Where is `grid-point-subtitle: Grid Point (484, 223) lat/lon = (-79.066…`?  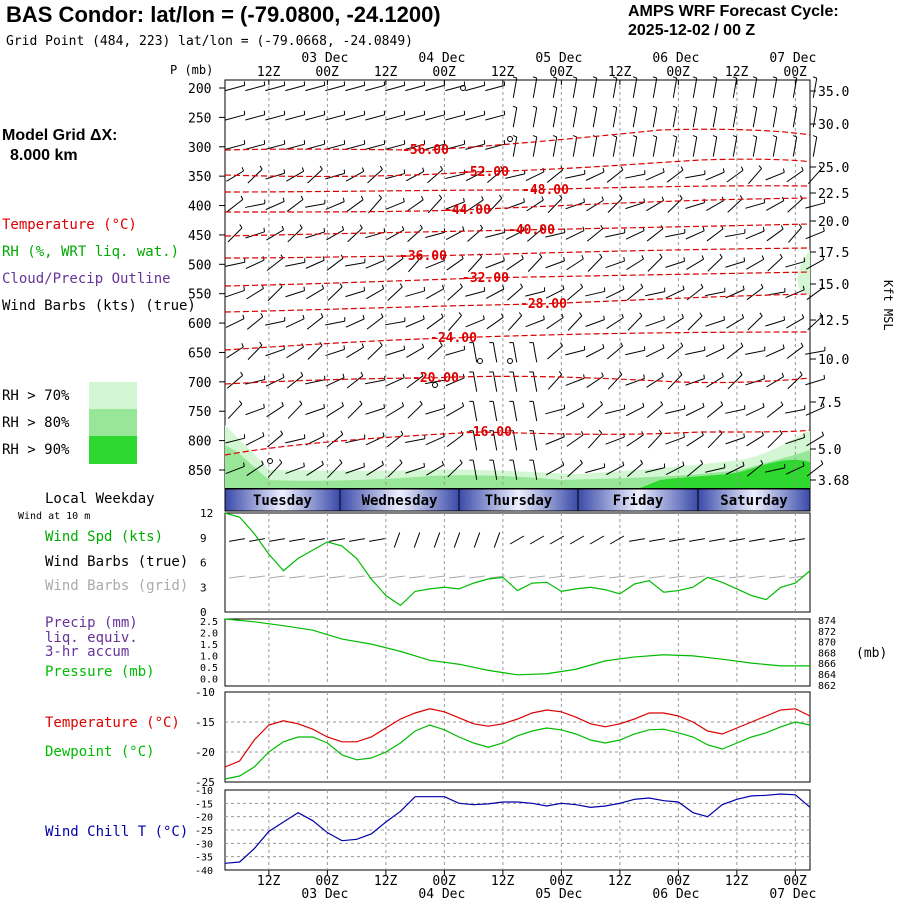
grid-point-subtitle: Grid Point (484, 223) lat/lon = (-79.066… is located at coordinates (209, 41).